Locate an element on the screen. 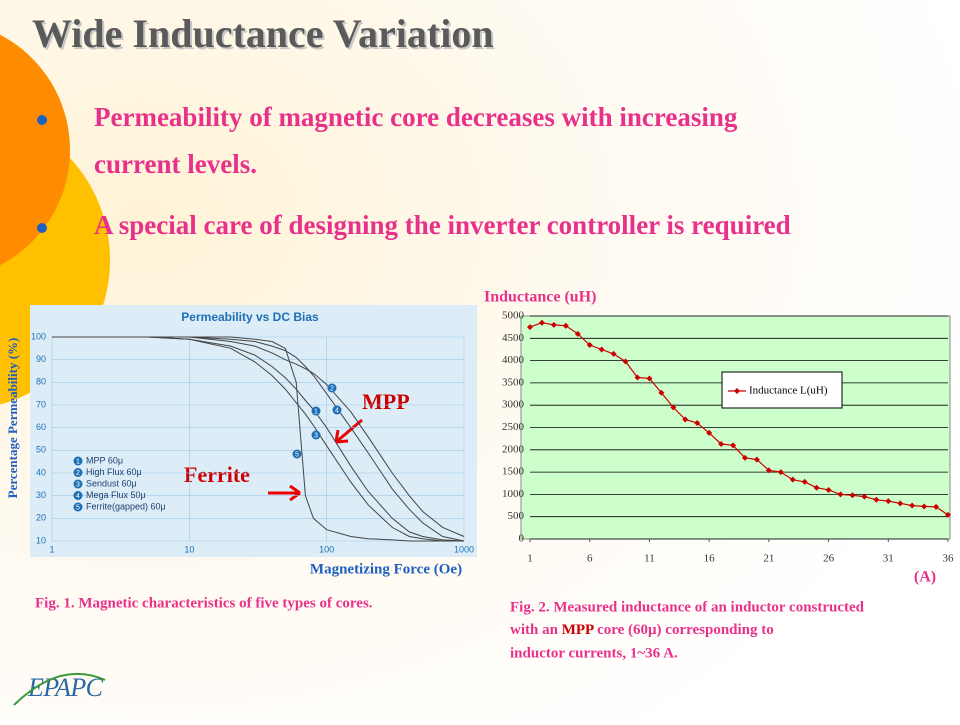 The width and height of the screenshot is (960, 725). legend-number: 3 is located at coordinates (78, 484).